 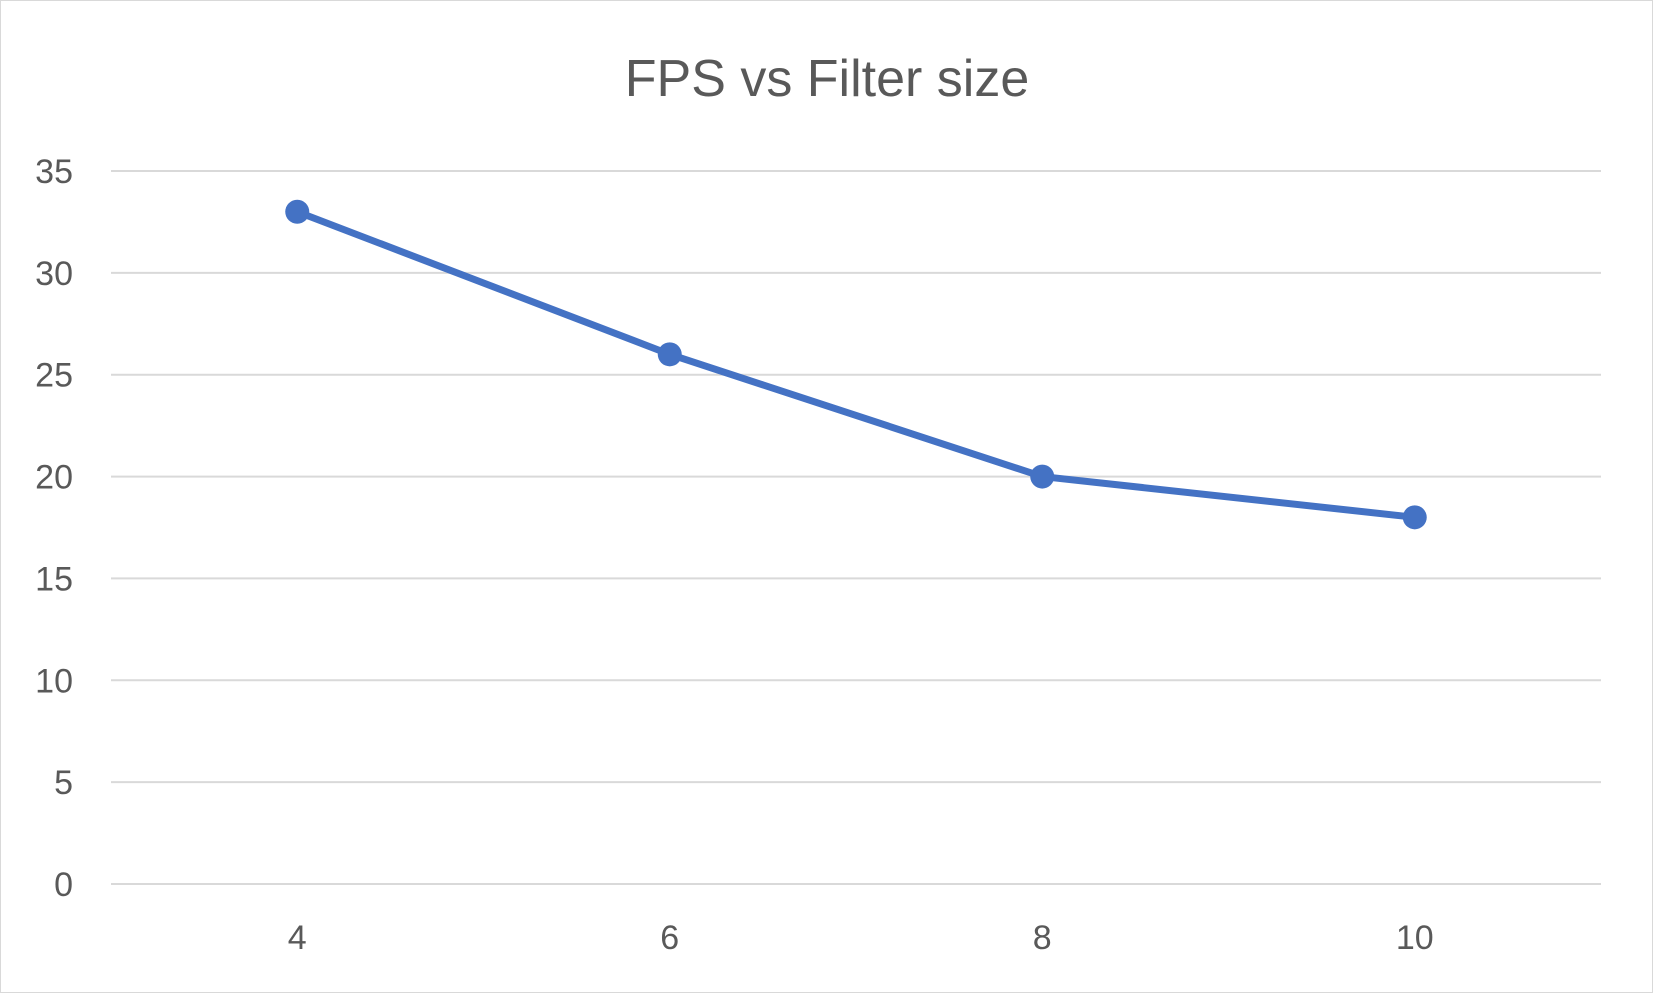 I want to click on chart-title: FPS vs Filter size, so click(x=827, y=79).